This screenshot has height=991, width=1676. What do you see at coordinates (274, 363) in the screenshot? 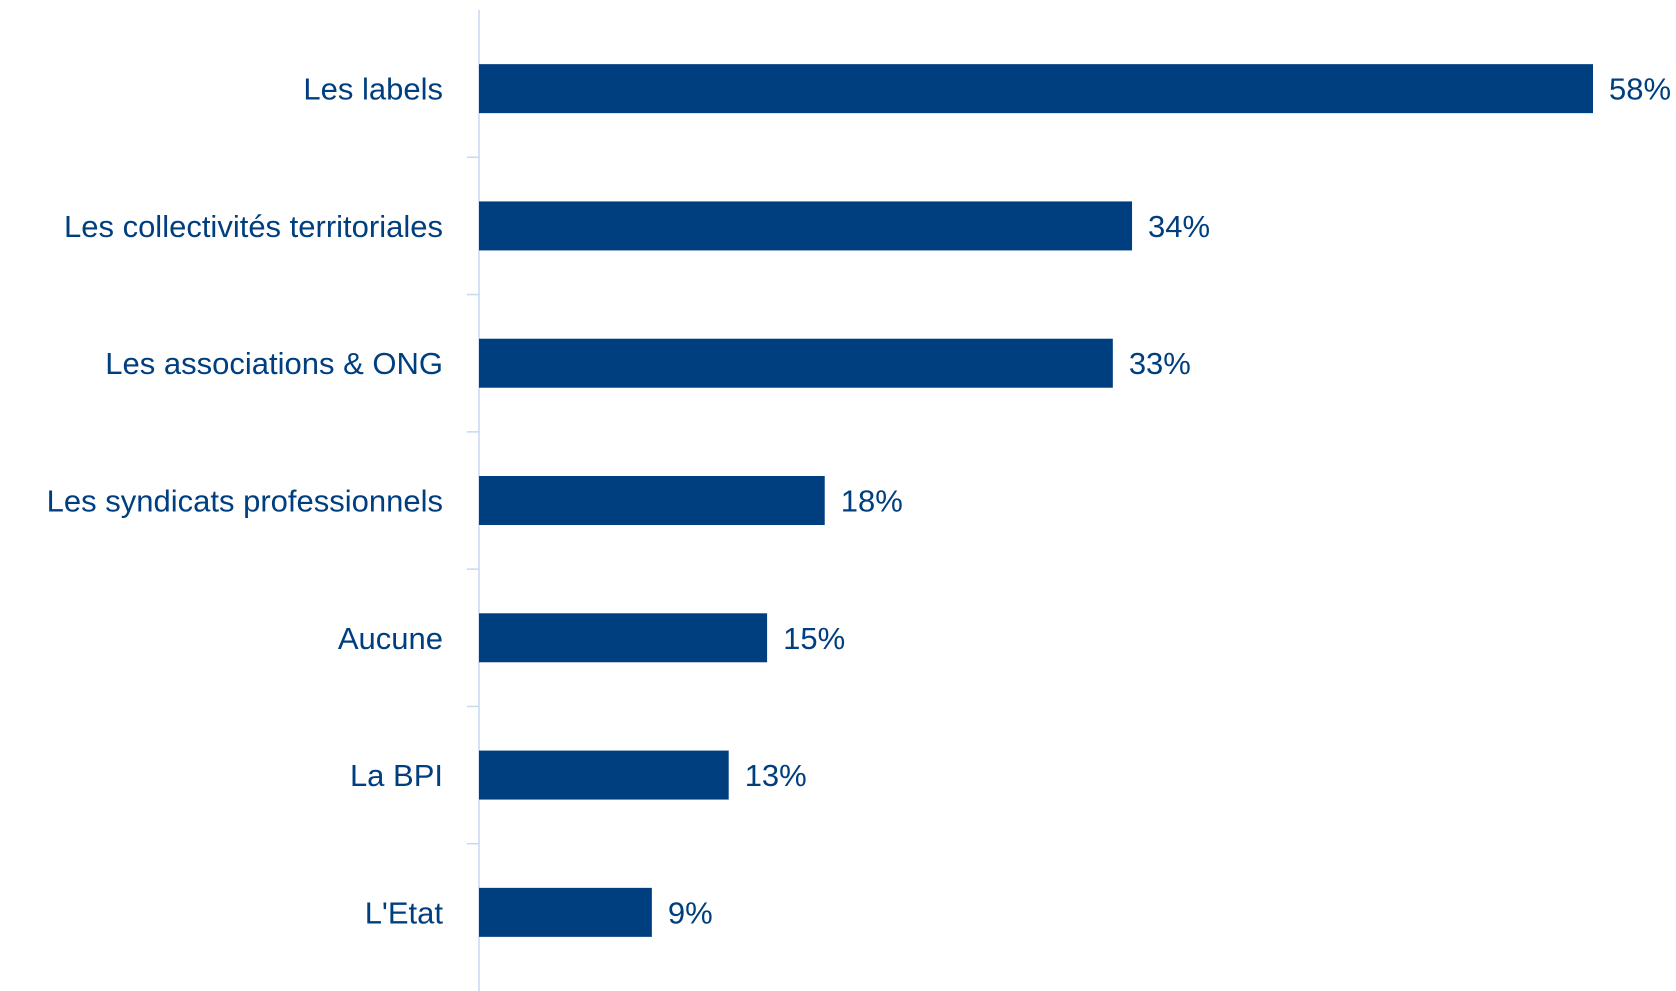
I see `category-label: Les associations & ONG` at bounding box center [274, 363].